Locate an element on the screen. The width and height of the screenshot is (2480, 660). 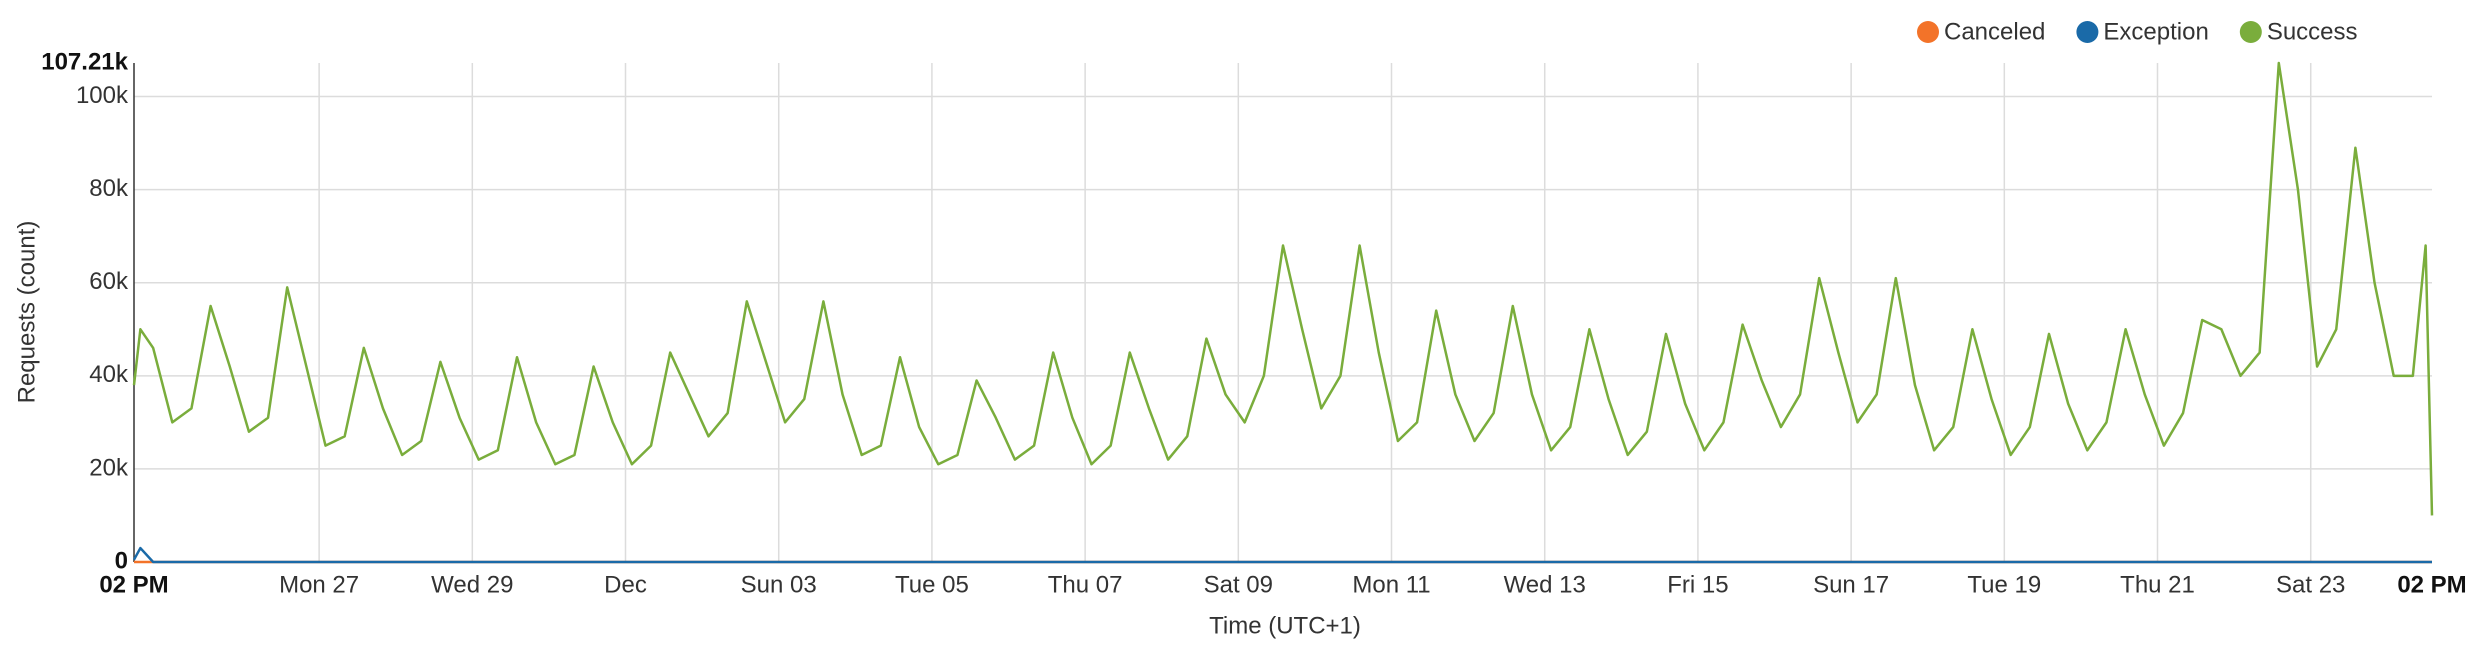
y-tick-label: 40k is located at coordinates (109, 374).